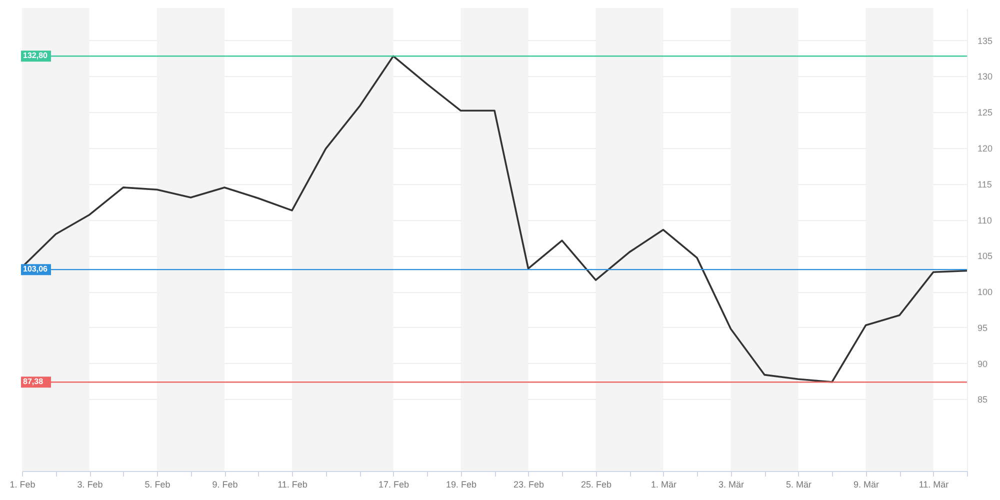 The image size is (1000, 500). I want to click on x-tick-label: 11. Mär, so click(933, 485).